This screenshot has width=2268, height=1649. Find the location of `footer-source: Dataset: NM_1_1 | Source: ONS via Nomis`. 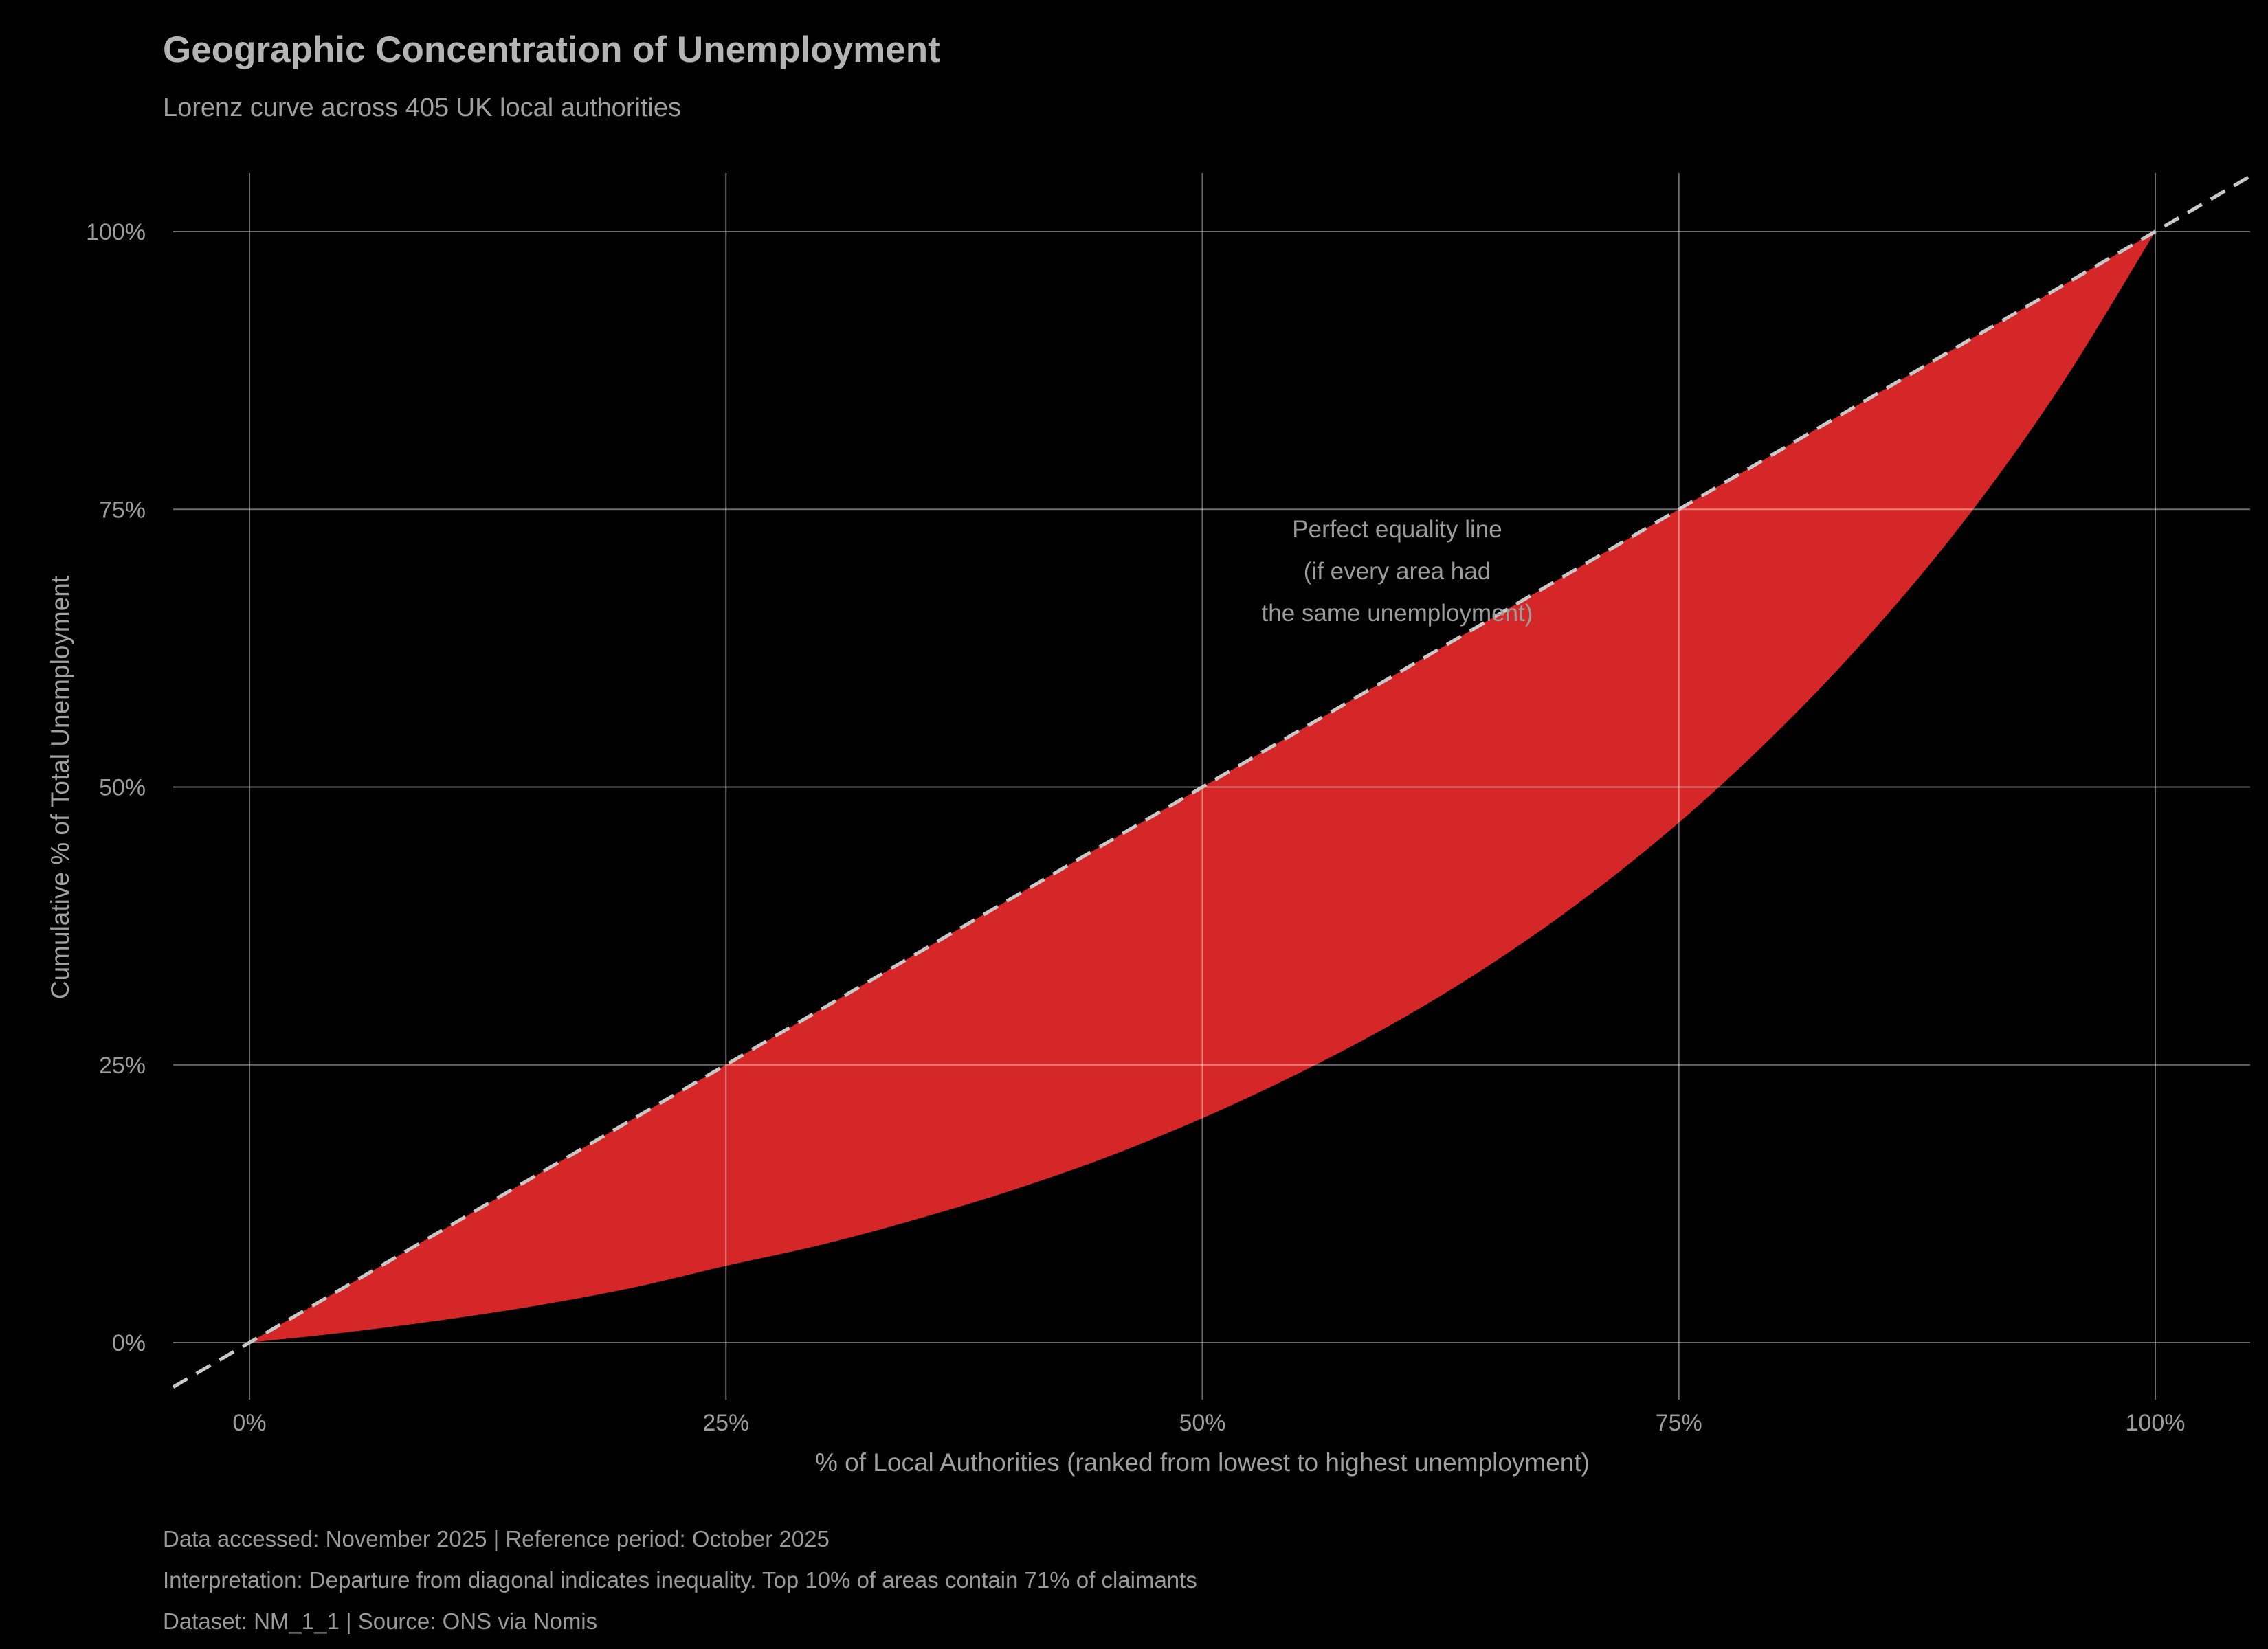

footer-source: Dataset: NM_1_1 | Source: ONS via Nomis is located at coordinates (380, 1621).